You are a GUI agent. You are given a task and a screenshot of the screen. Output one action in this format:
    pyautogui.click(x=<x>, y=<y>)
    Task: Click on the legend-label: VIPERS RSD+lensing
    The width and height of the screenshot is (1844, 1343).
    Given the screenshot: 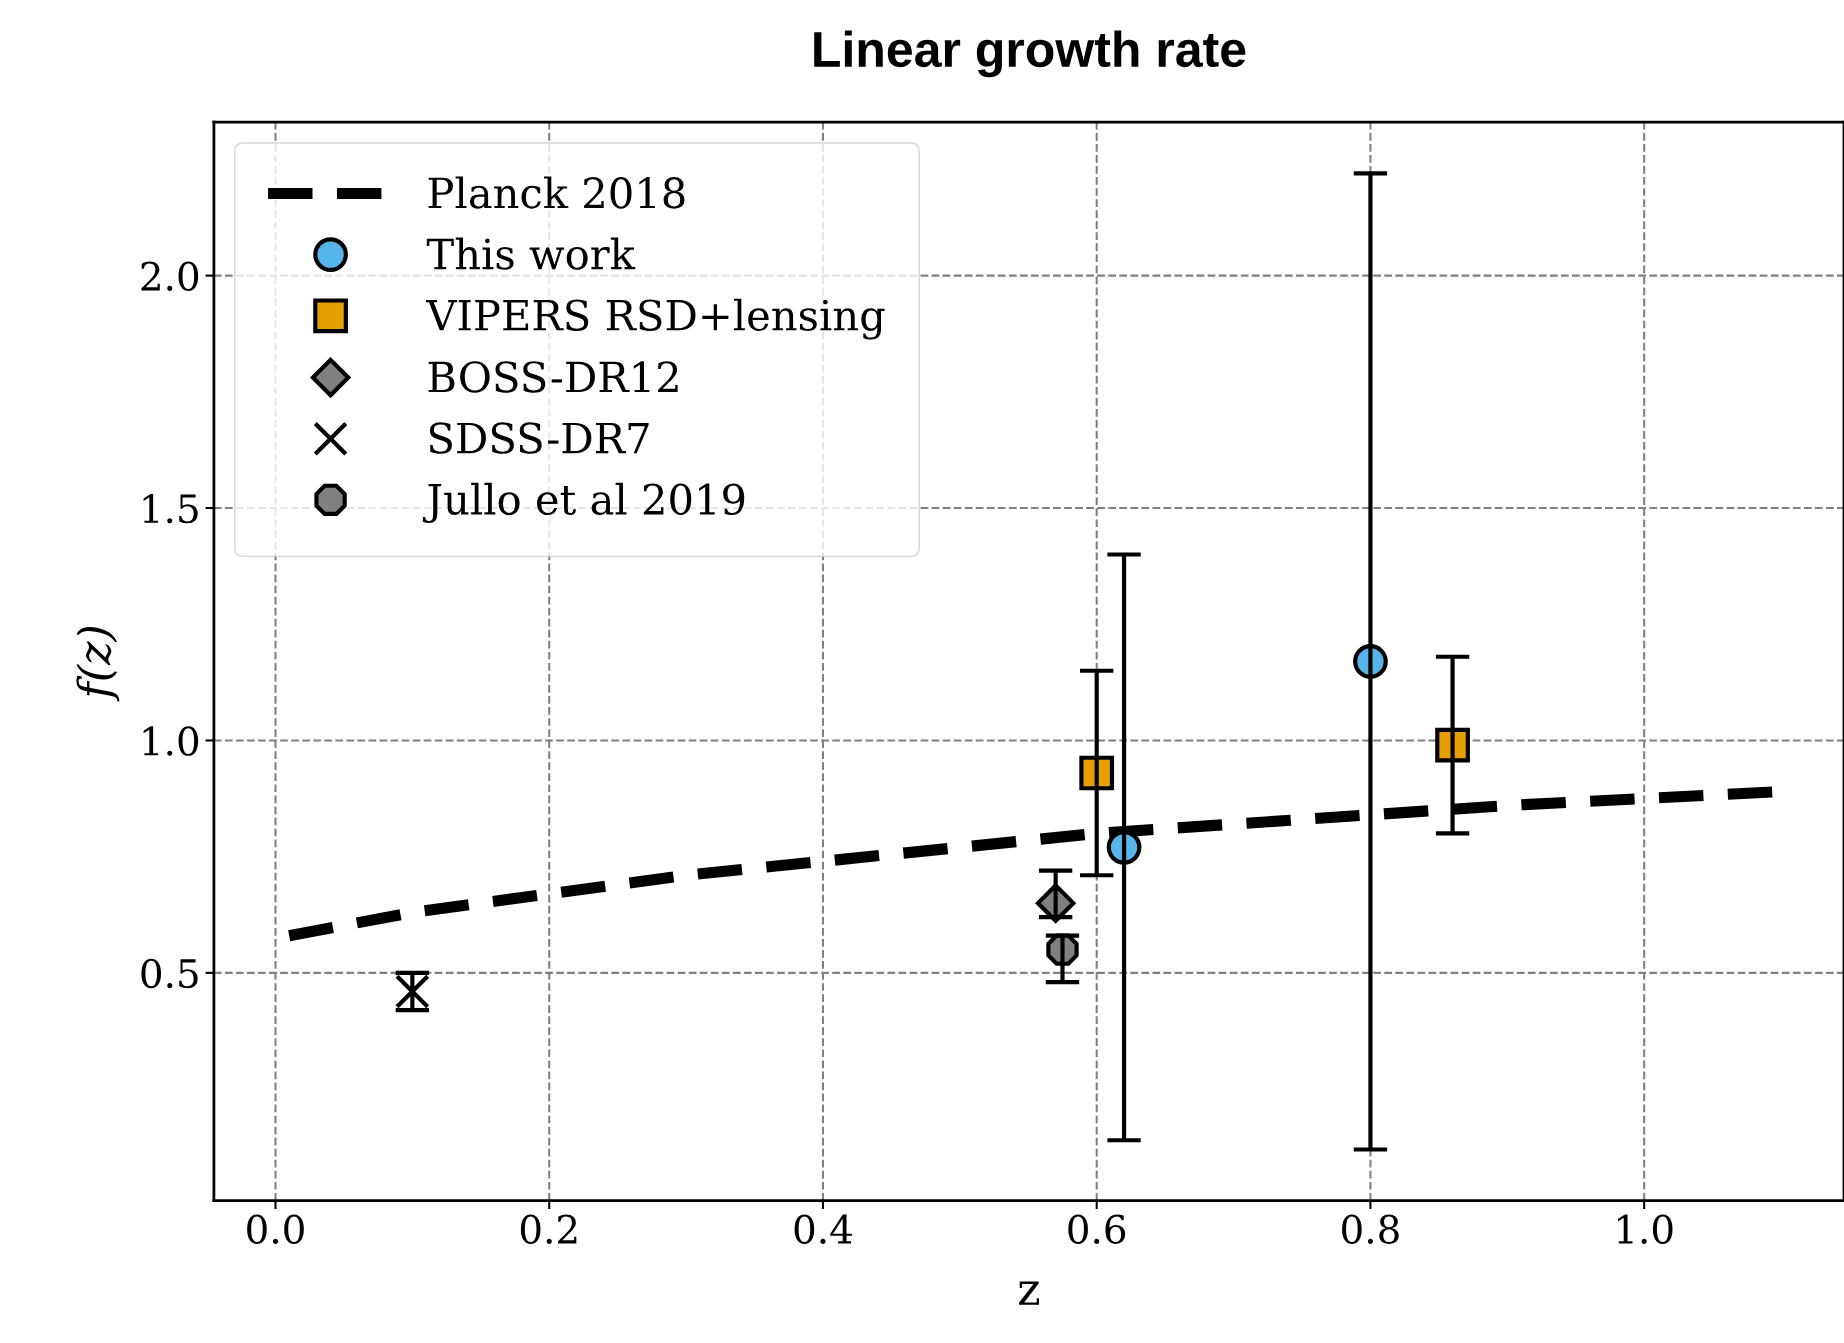 What is the action you would take?
    pyautogui.click(x=655, y=319)
    